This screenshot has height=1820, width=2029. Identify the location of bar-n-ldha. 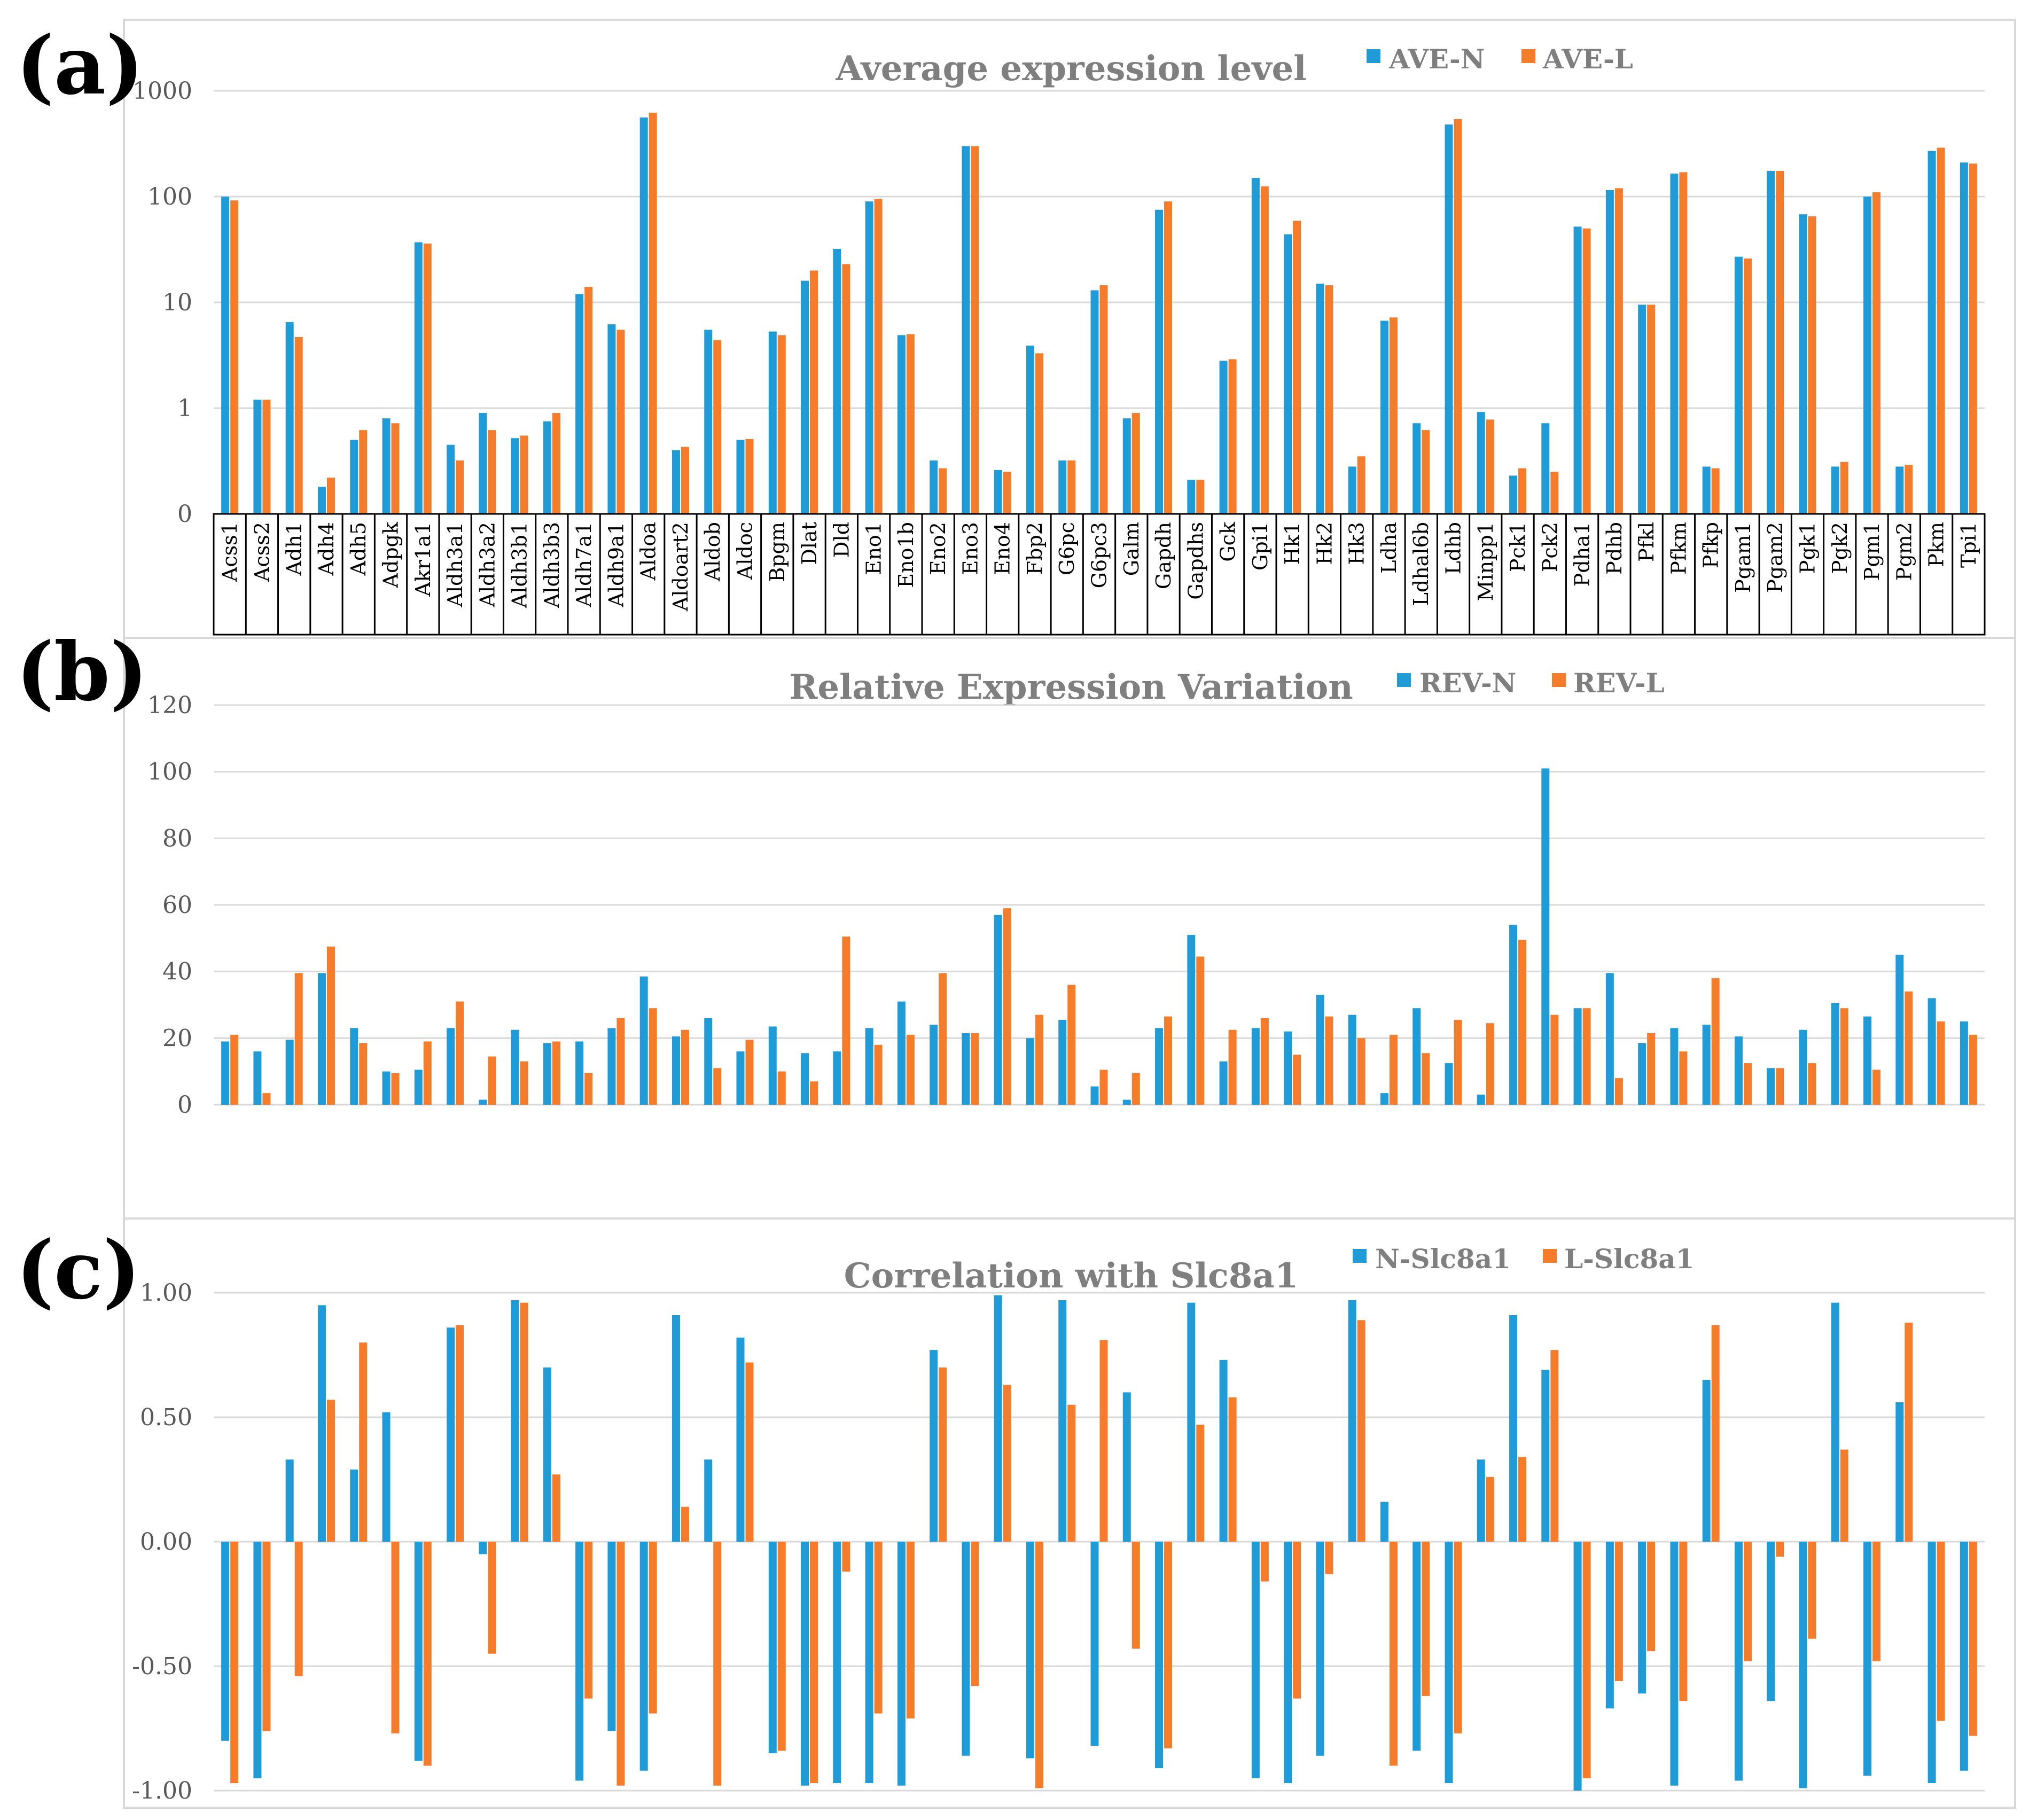
(1384, 1522).